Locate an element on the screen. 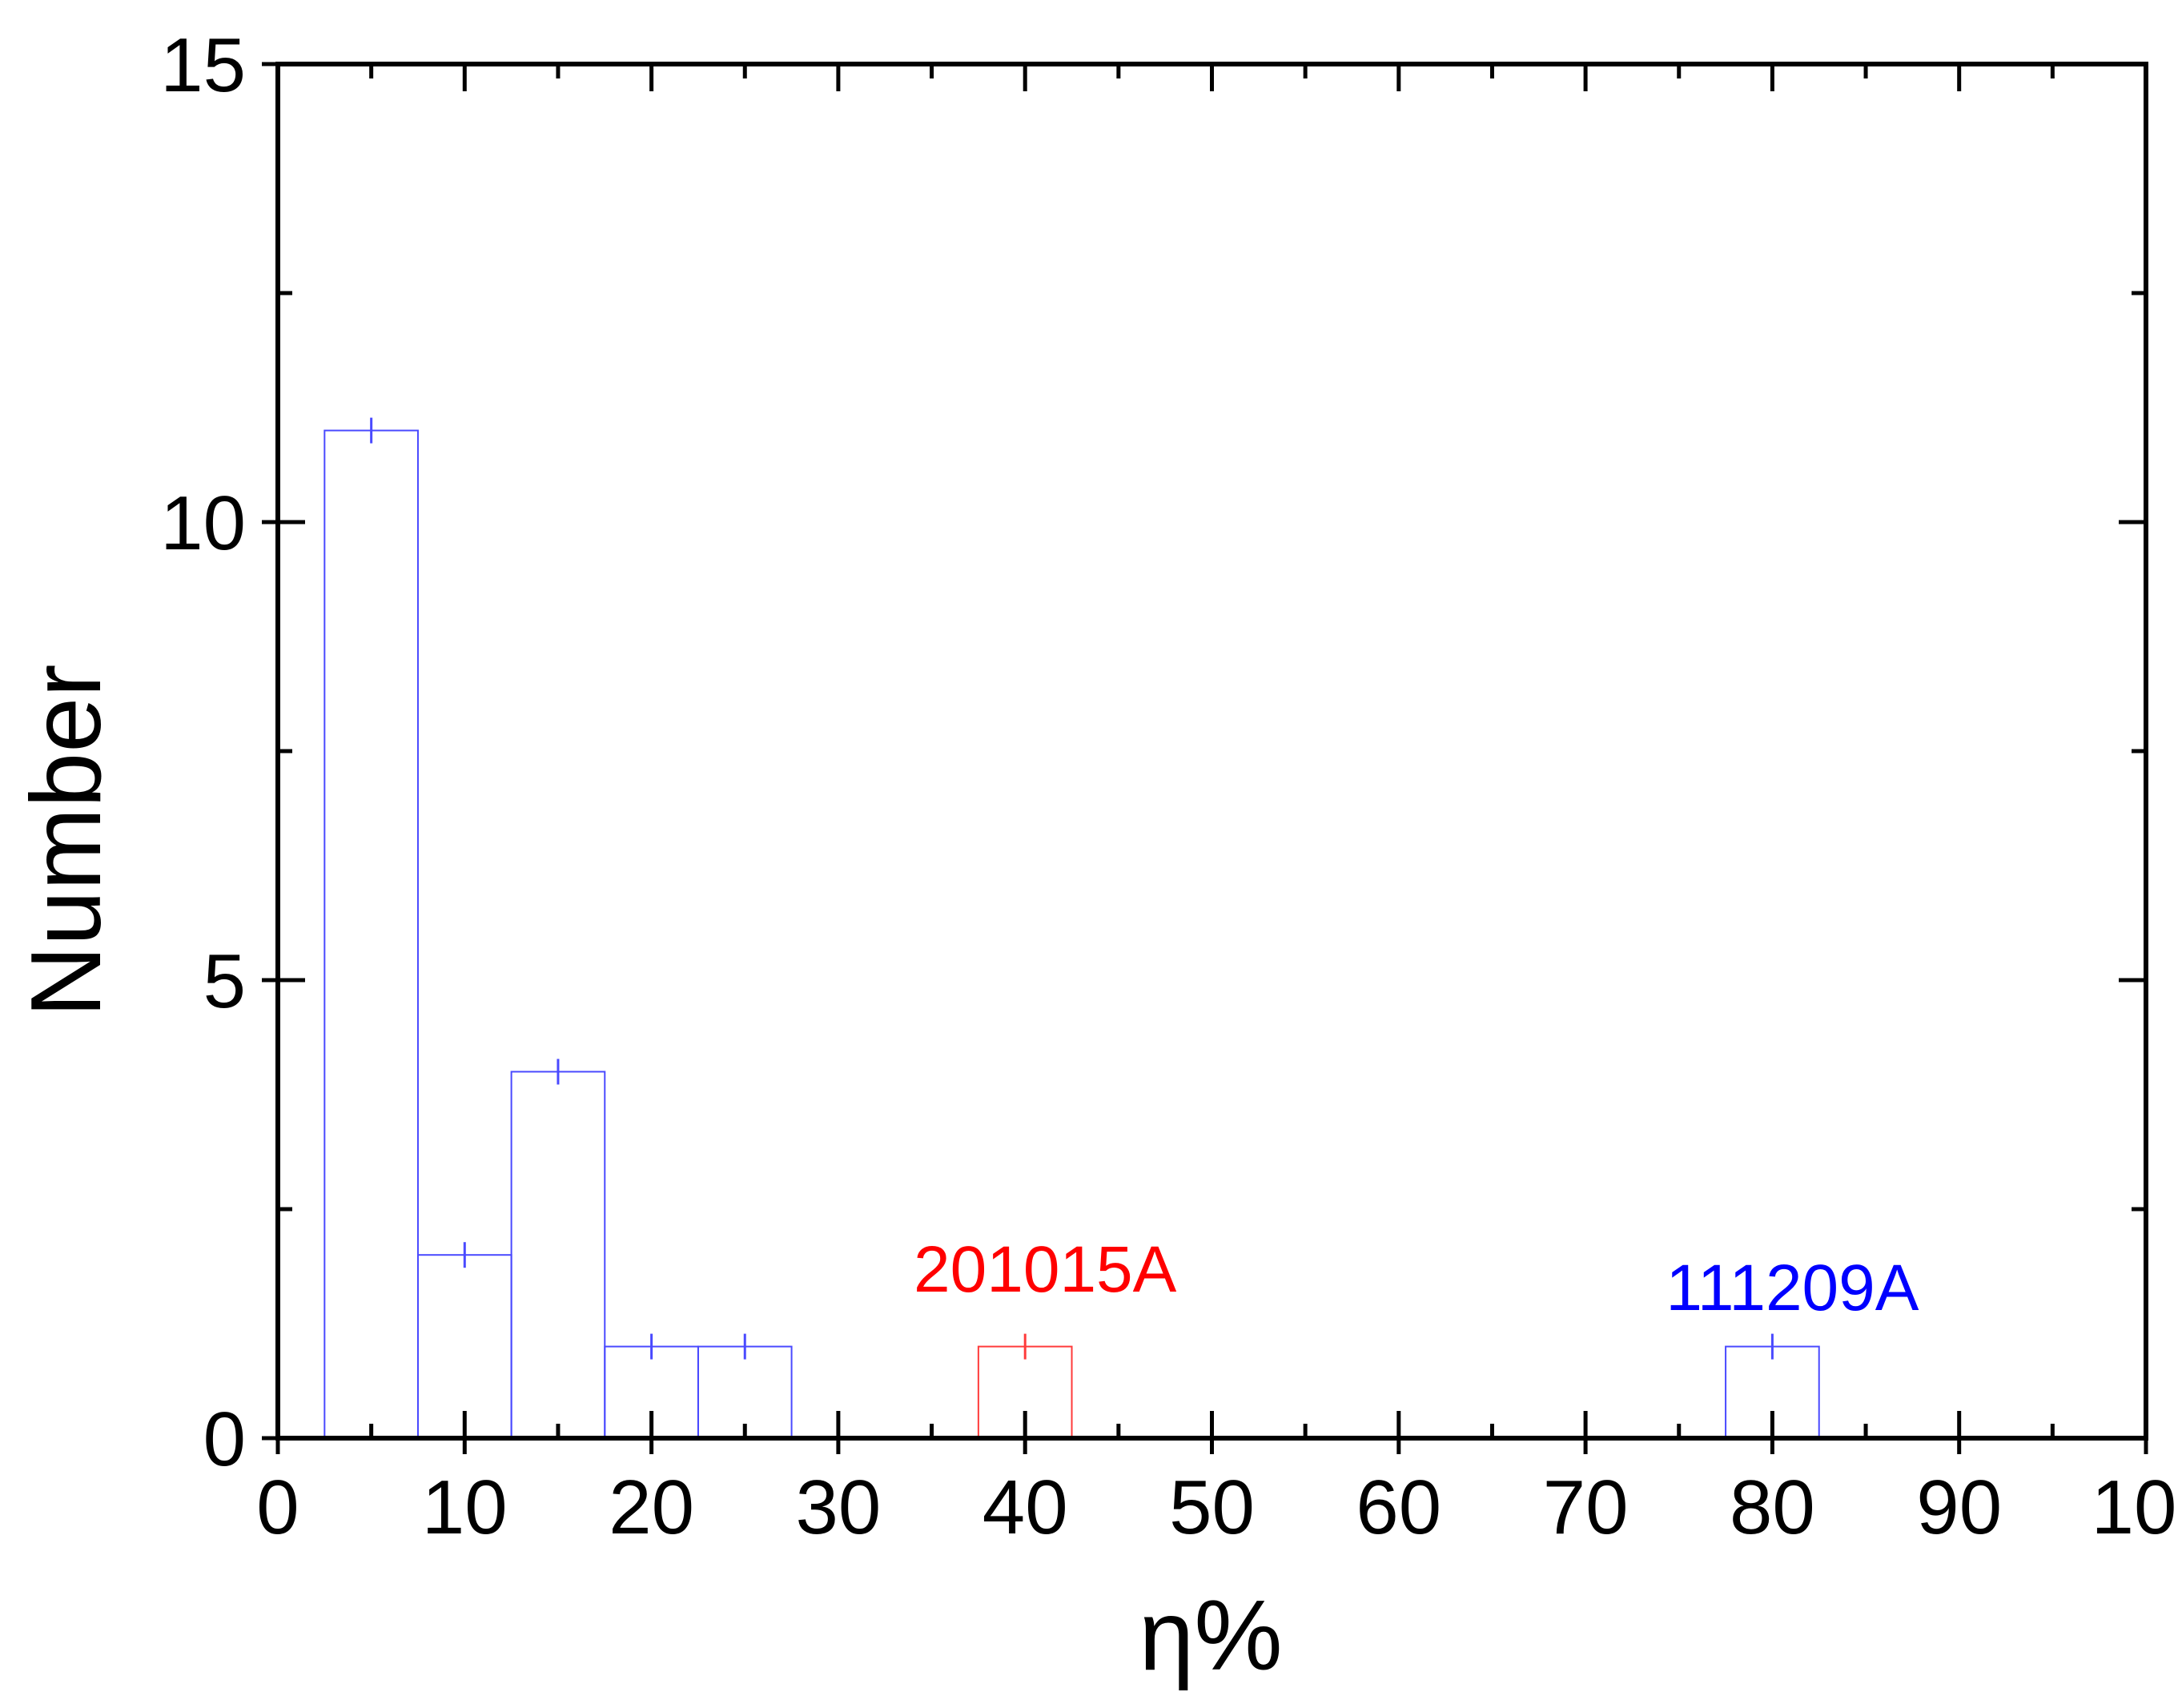 Image resolution: width=2182 pixels, height=1708 pixels. y-tick-label: 10 is located at coordinates (203, 523).